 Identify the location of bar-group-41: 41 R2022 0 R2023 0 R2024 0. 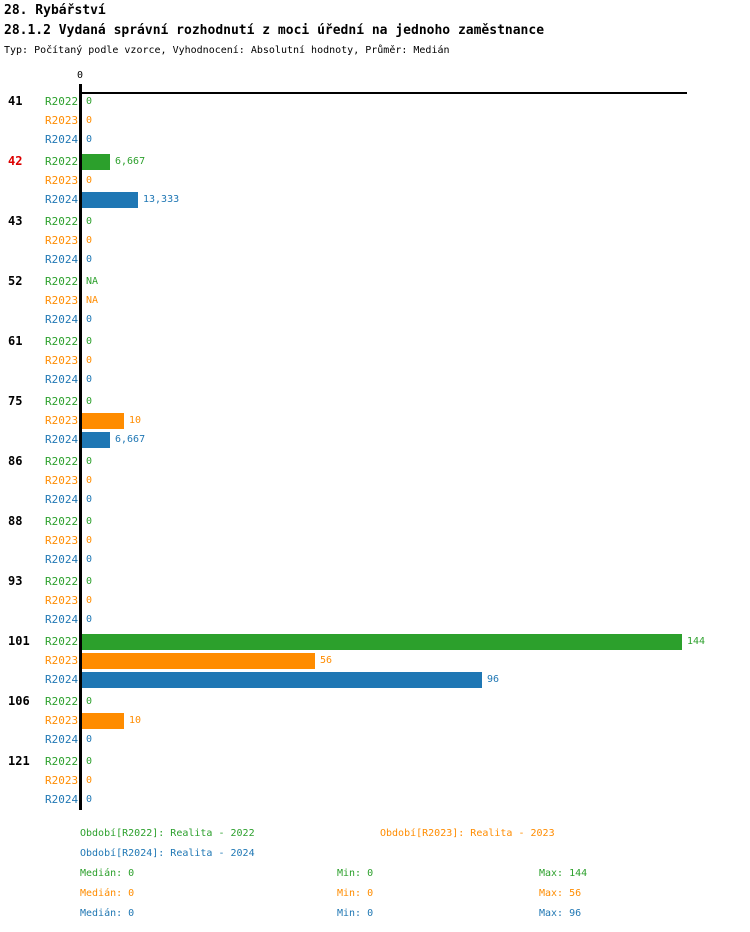
(375, 120).